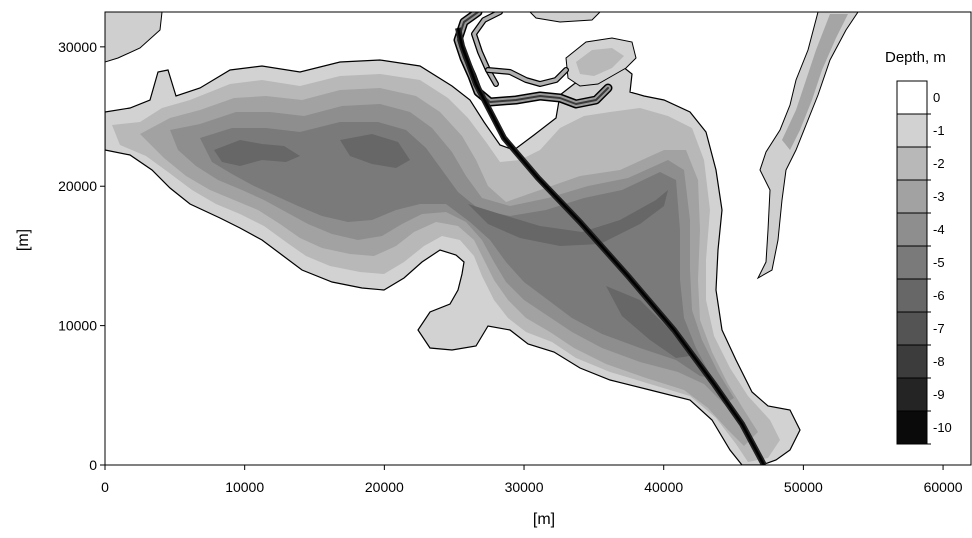 This screenshot has height=538, width=972. What do you see at coordinates (565, 17) in the screenshot?
I see `top-center-shallows` at bounding box center [565, 17].